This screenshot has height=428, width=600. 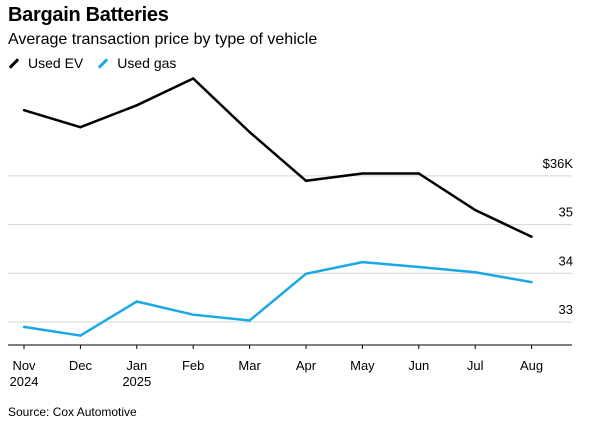 What do you see at coordinates (362, 262) in the screenshot?
I see `data-point-used-gas-may` at bounding box center [362, 262].